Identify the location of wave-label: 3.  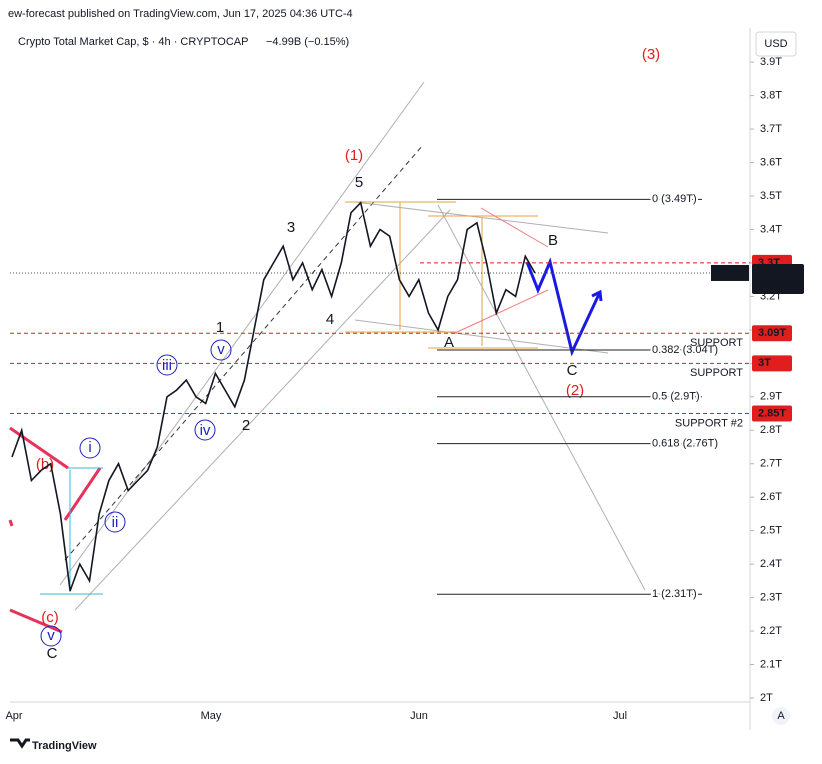
(291, 227).